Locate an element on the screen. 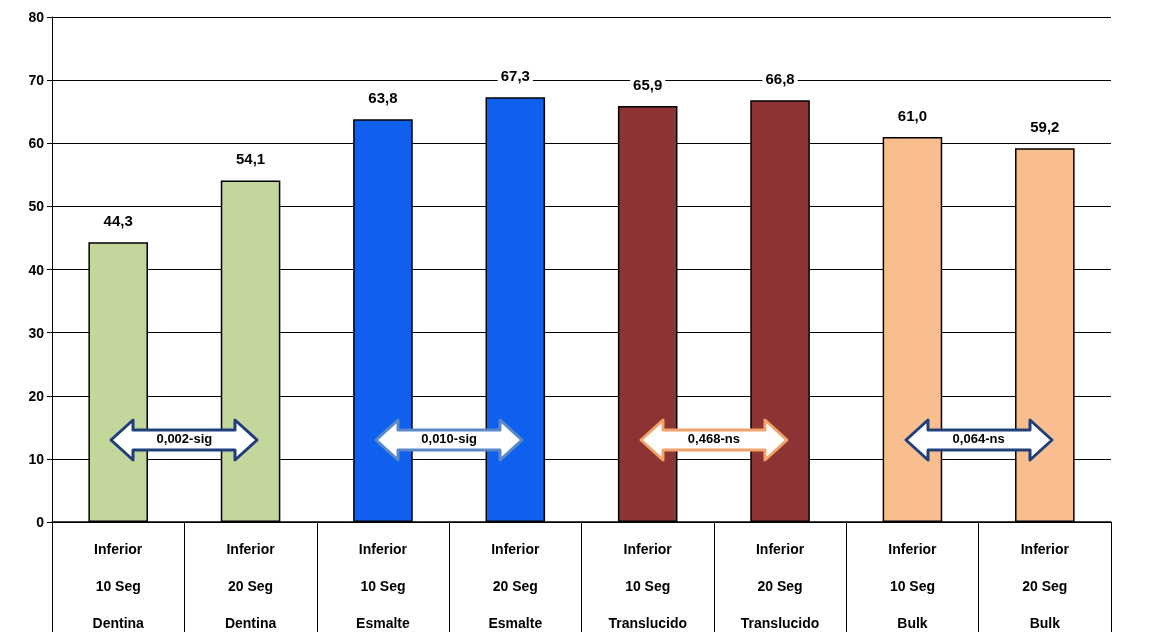 Image resolution: width=1149 pixels, height=641 pixels. y-tick-label: 10 is located at coordinates (36, 458).